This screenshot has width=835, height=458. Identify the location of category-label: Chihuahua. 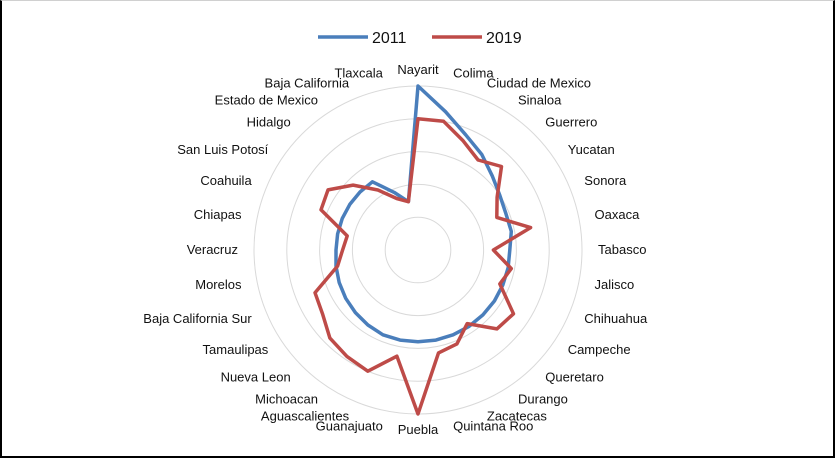
(616, 318).